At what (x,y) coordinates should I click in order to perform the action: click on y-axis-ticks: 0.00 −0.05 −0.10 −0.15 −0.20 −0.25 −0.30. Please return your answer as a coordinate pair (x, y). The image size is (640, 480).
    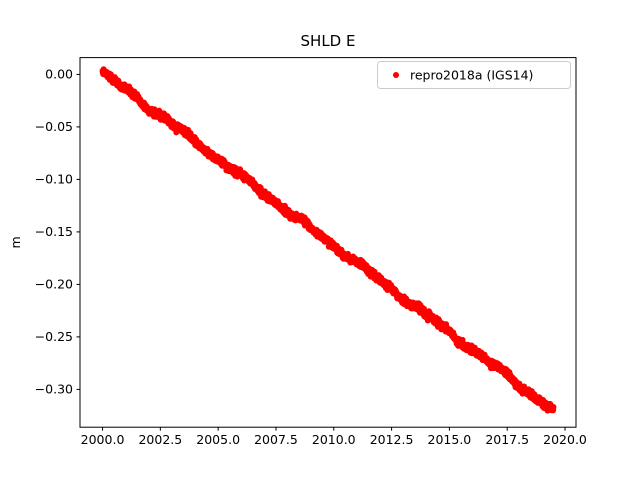
    Looking at the image, I should click on (57, 232).